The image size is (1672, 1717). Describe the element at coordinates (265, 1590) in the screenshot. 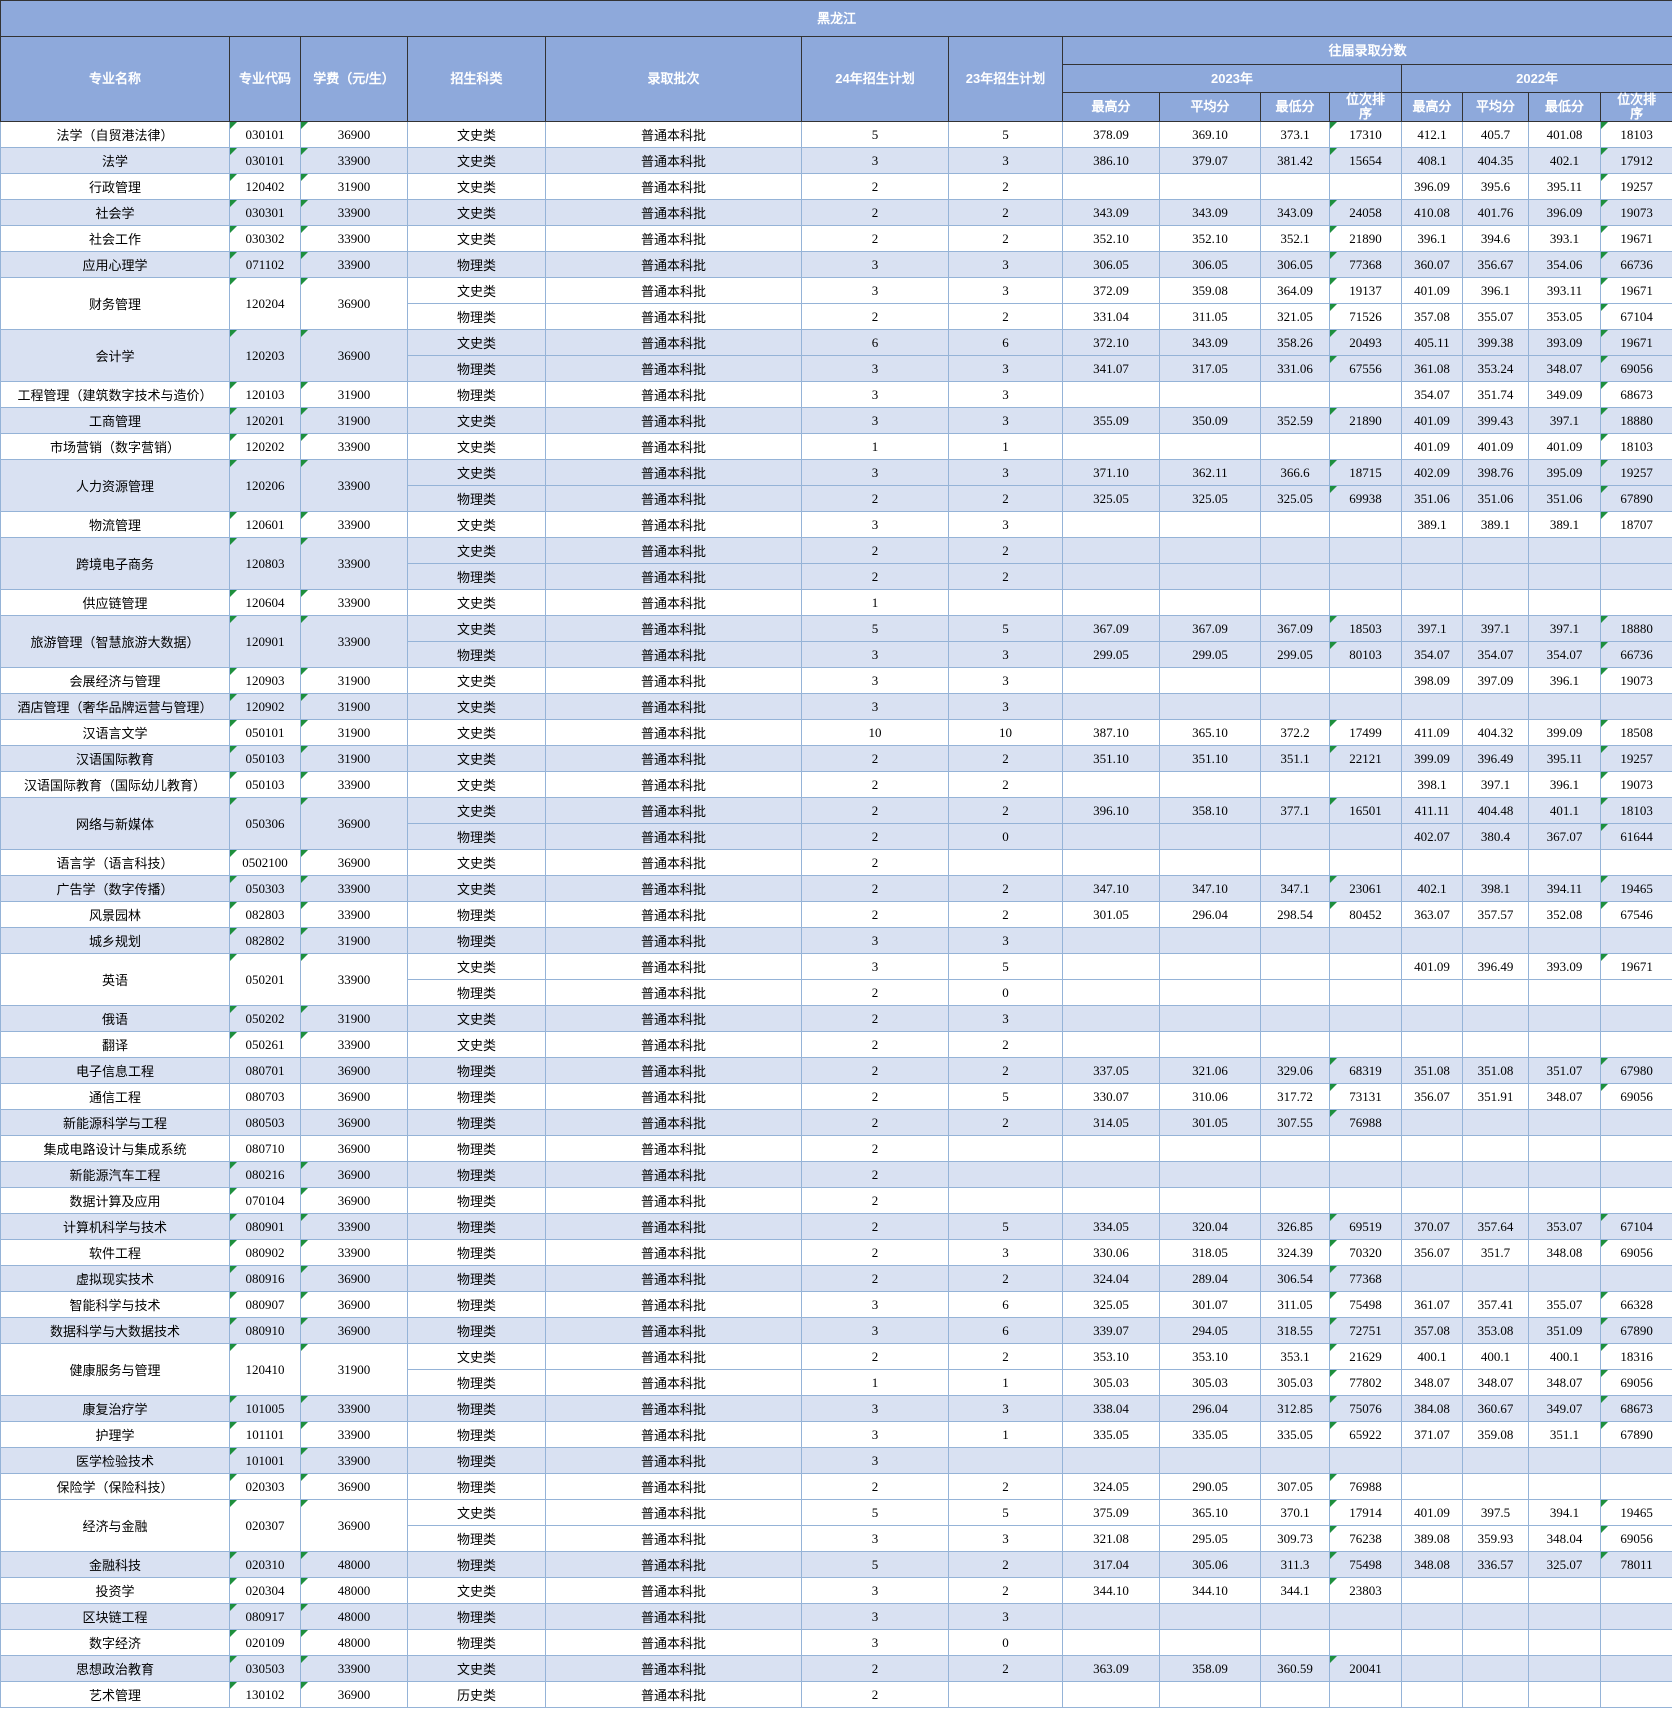

I see `cell-code: 020304` at that location.